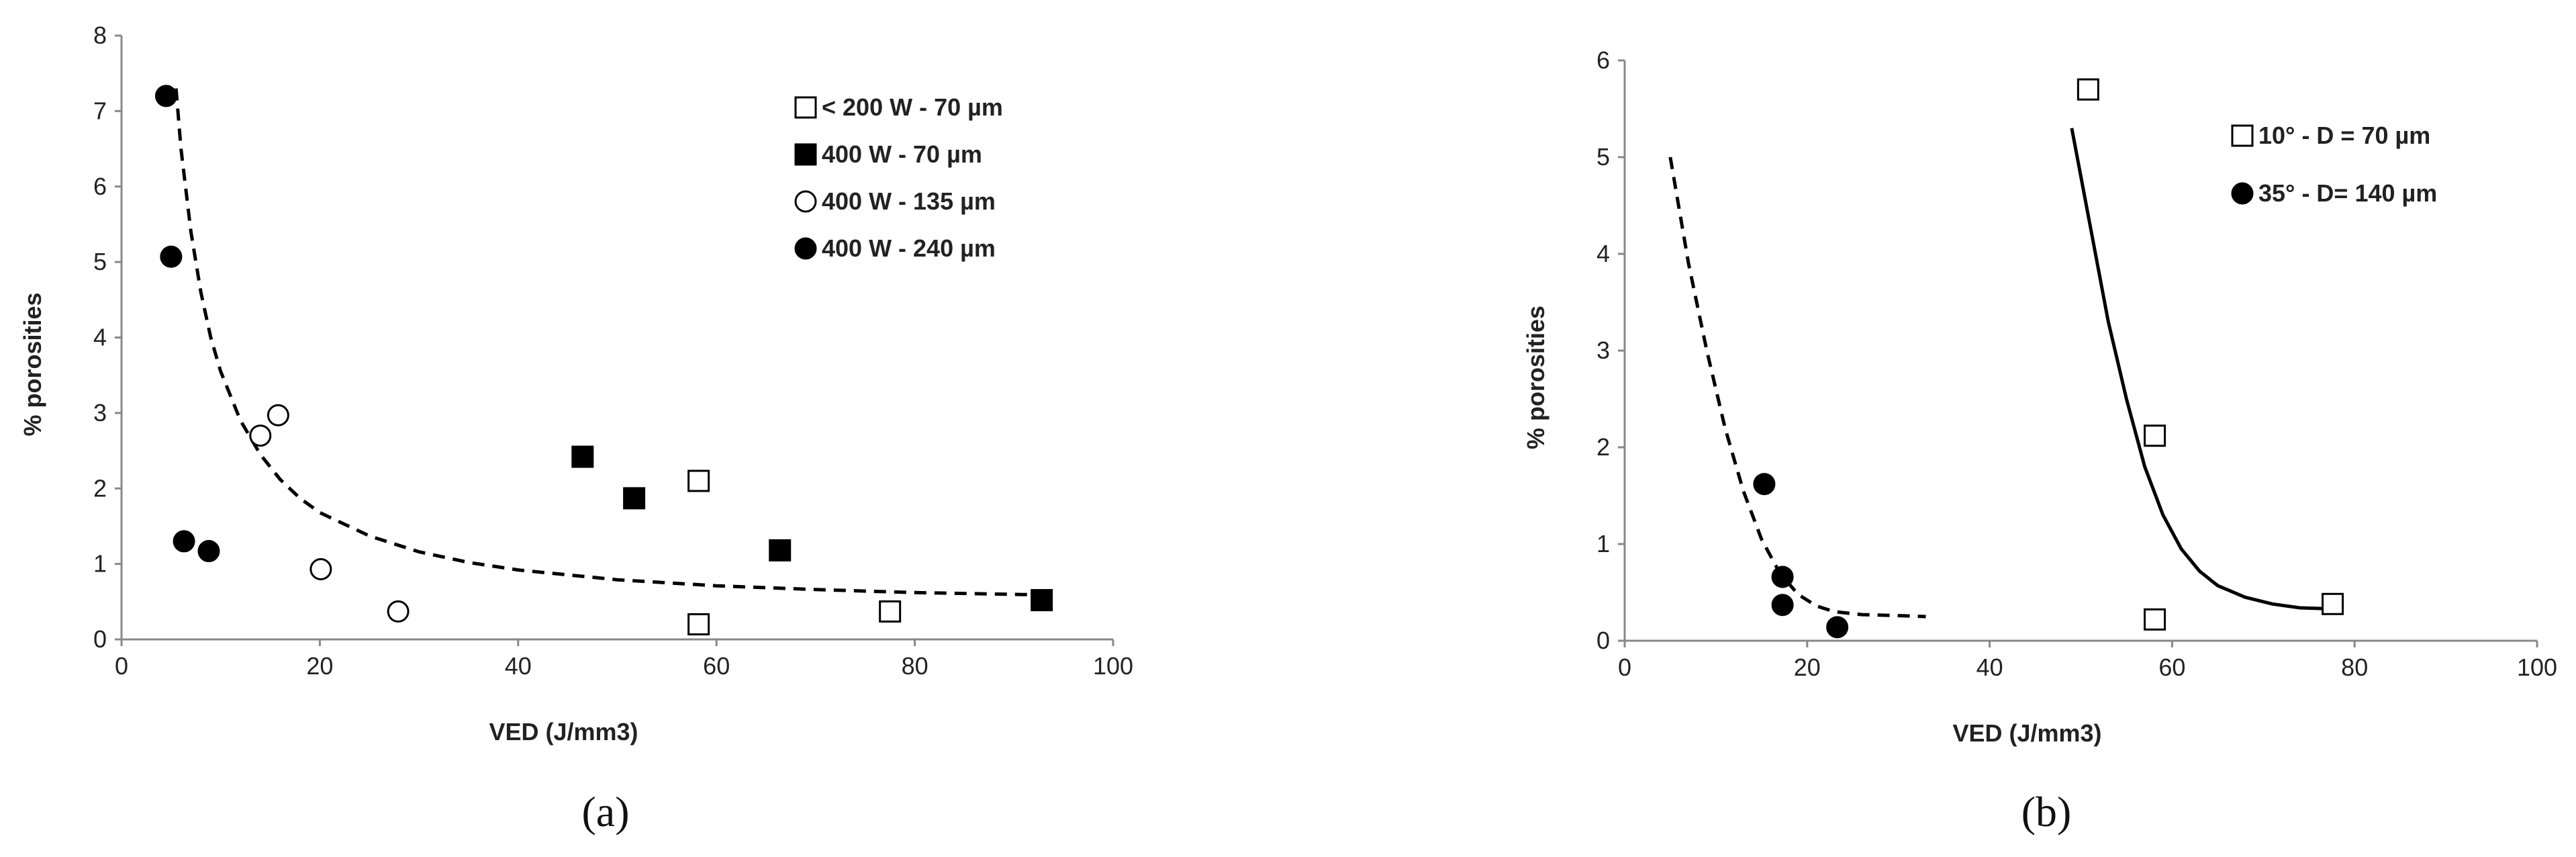  I want to click on legend-label: 400 W - 240 µm, so click(909, 248).